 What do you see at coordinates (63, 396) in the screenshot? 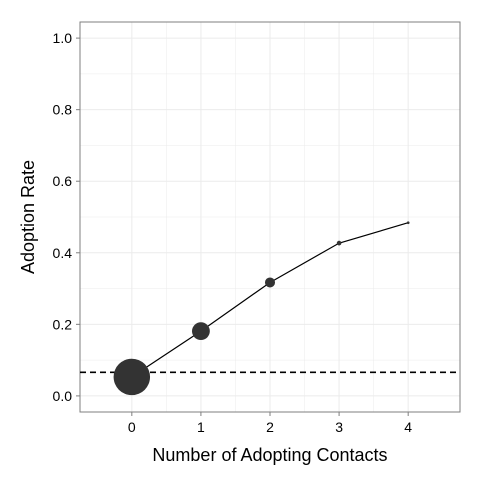
I see `y-tick-label: 0.0` at bounding box center [63, 396].